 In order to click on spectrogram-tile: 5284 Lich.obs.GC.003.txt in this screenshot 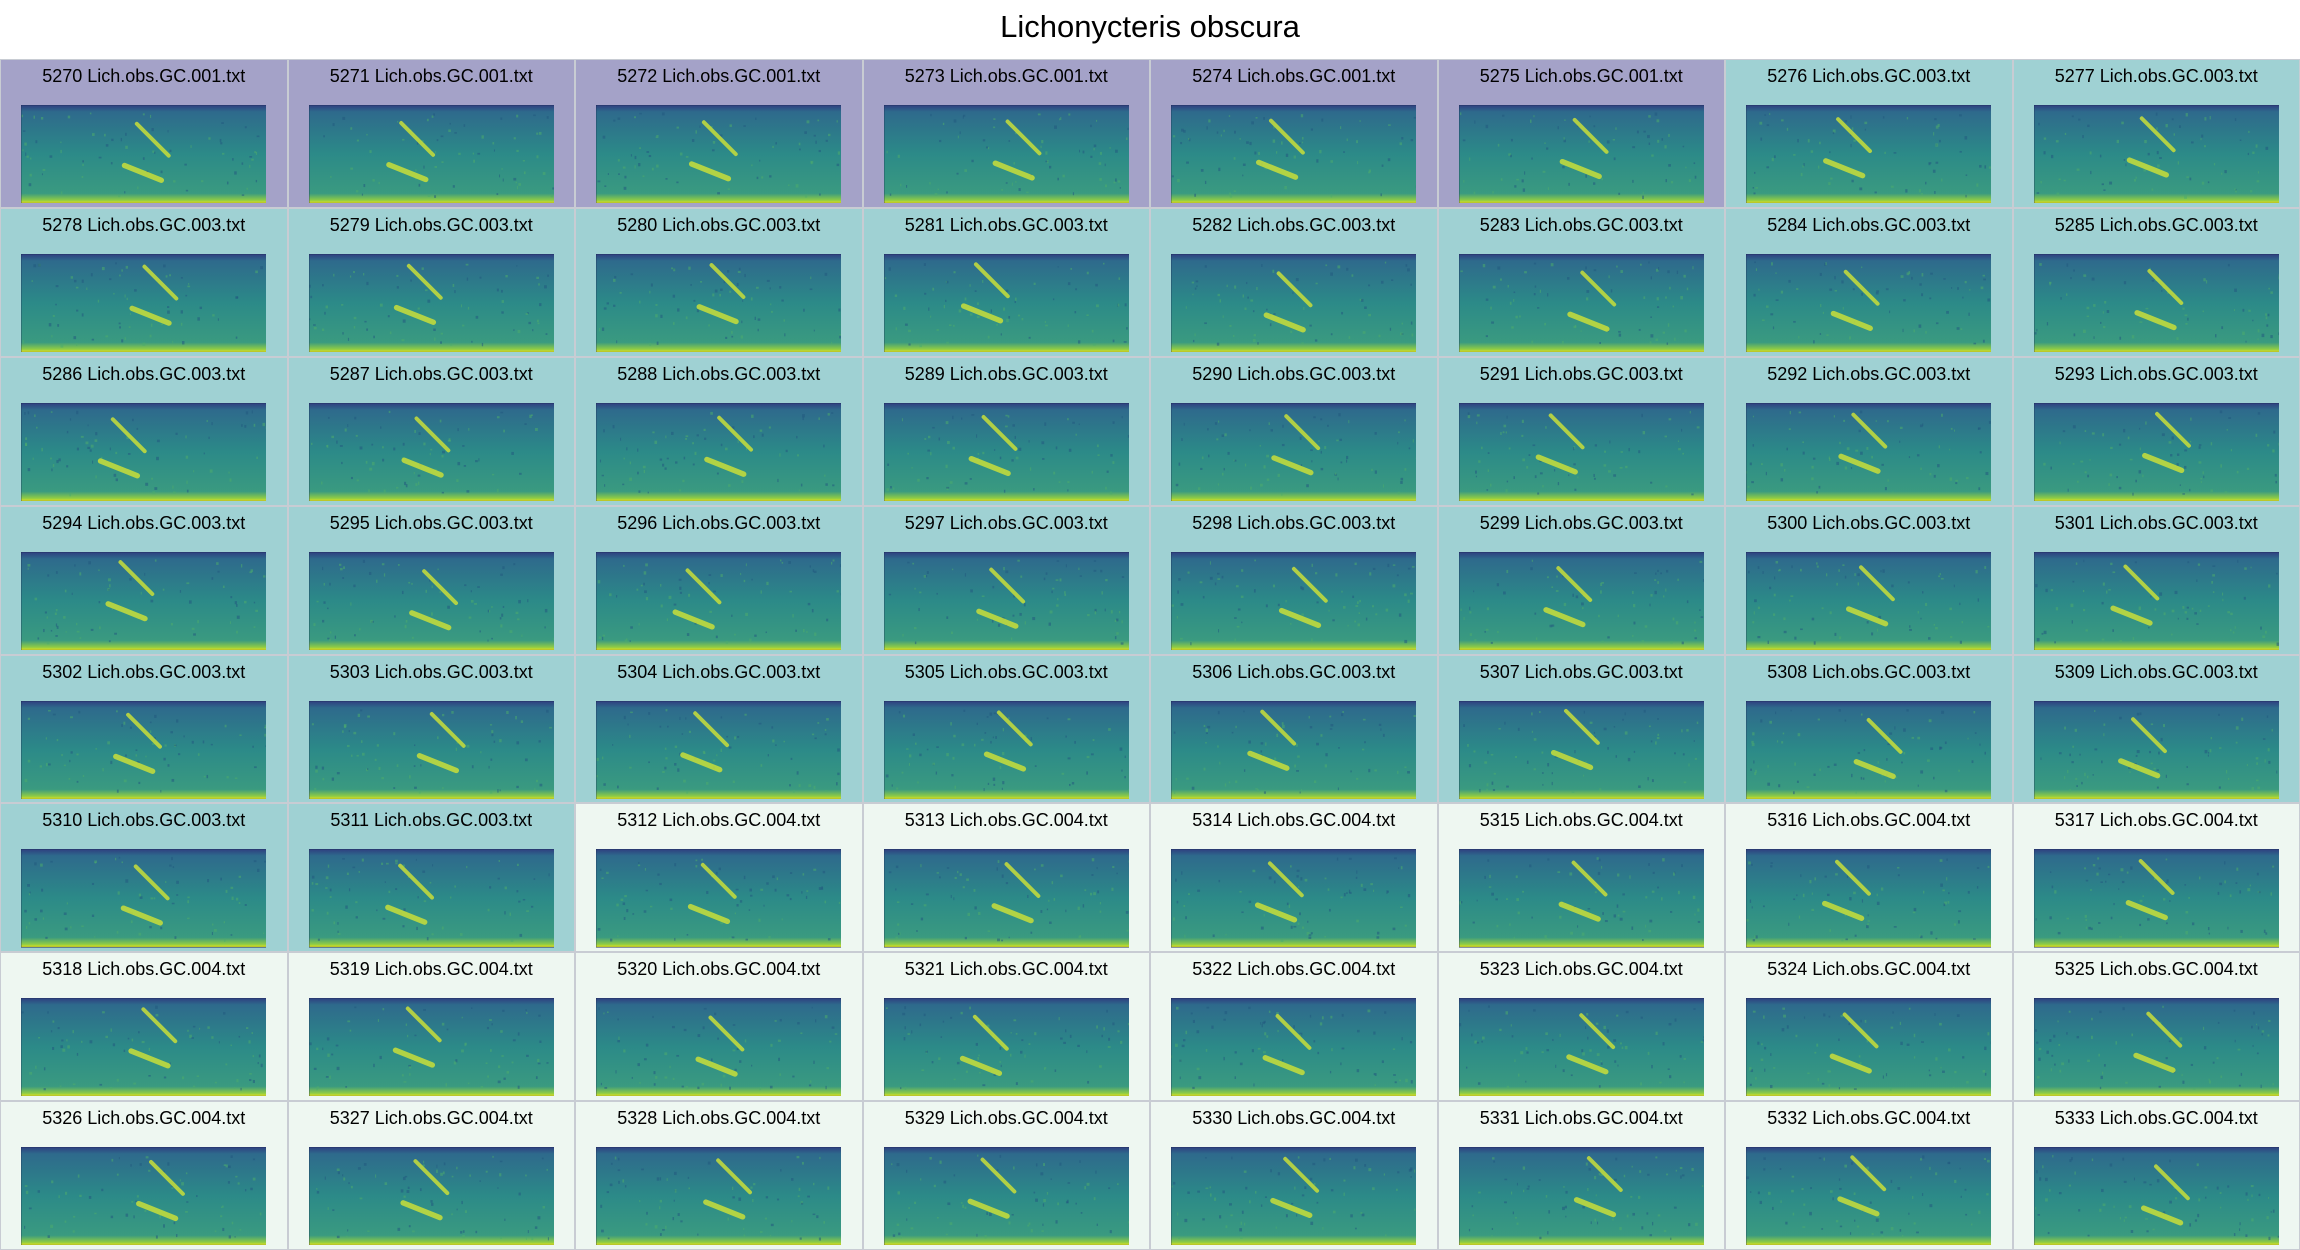, I will do `click(1869, 282)`.